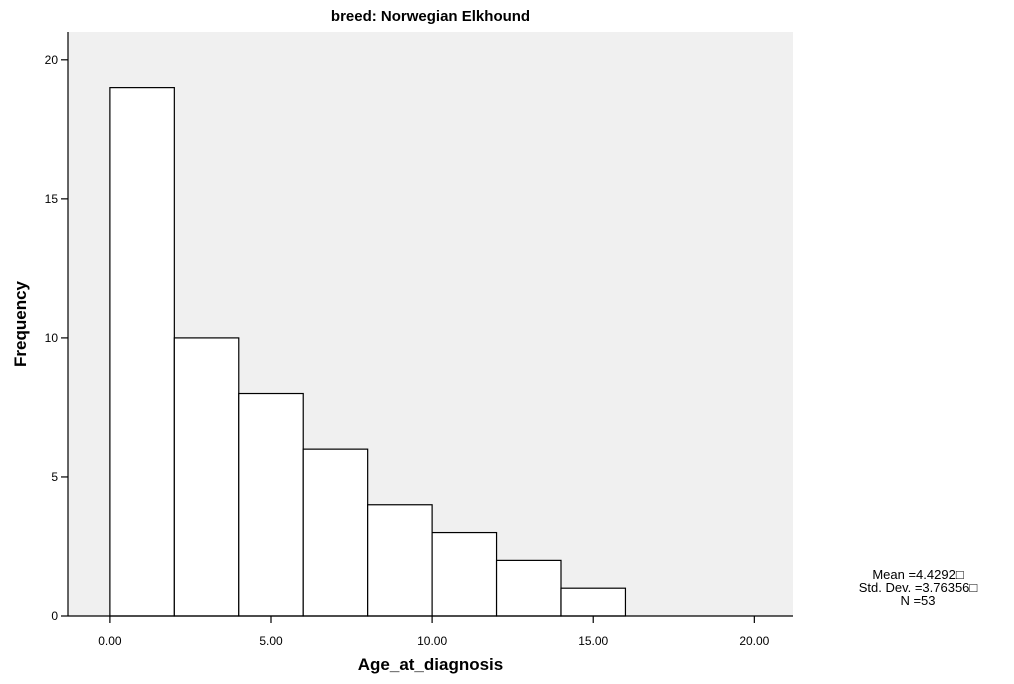 The image size is (1014, 684). What do you see at coordinates (52, 338) in the screenshot?
I see `y-tick-label-2: 10` at bounding box center [52, 338].